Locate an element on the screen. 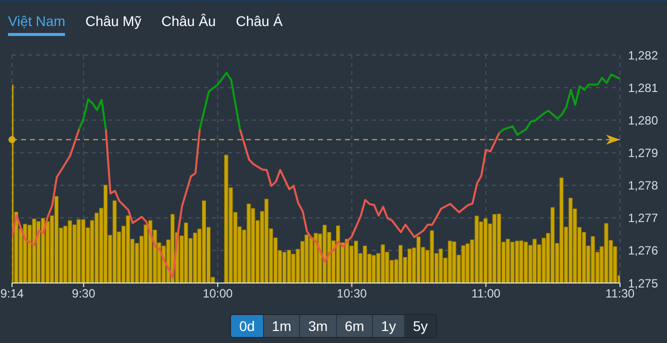 This screenshot has width=667, height=343. text: Châu Mỹ is located at coordinates (113, 22).